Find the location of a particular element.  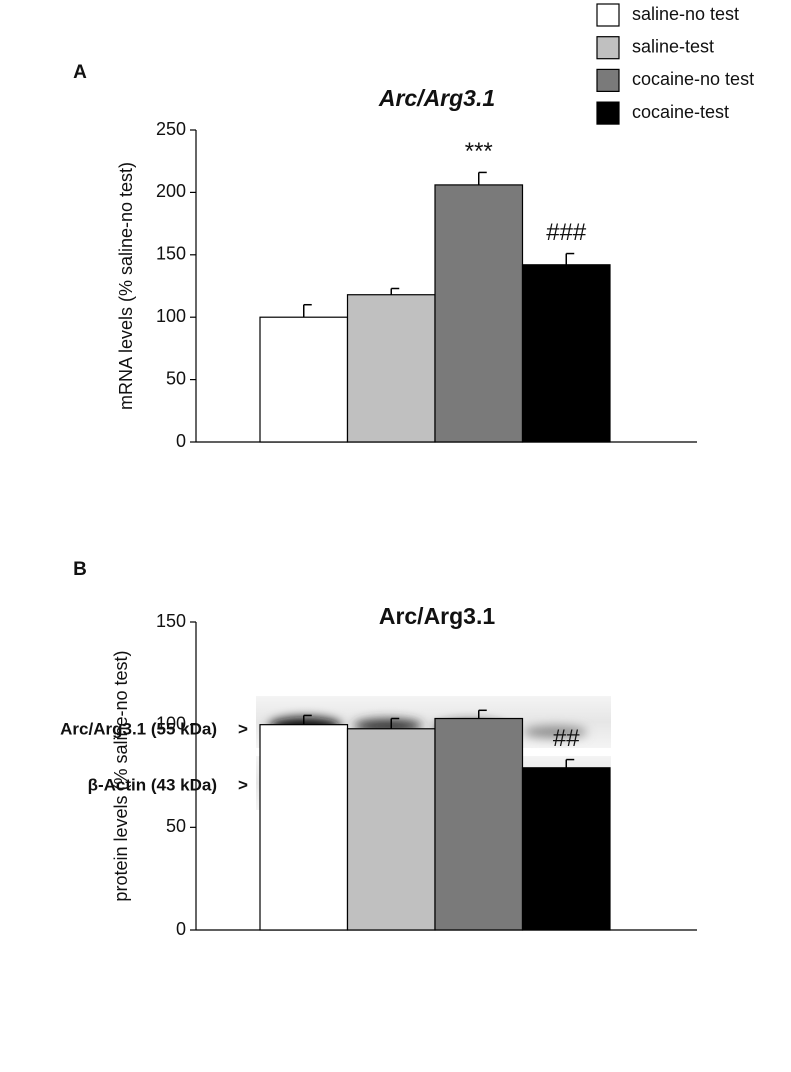

blot-label: Arc/Arg3.1 (55 kDa) is located at coordinates (138, 728).